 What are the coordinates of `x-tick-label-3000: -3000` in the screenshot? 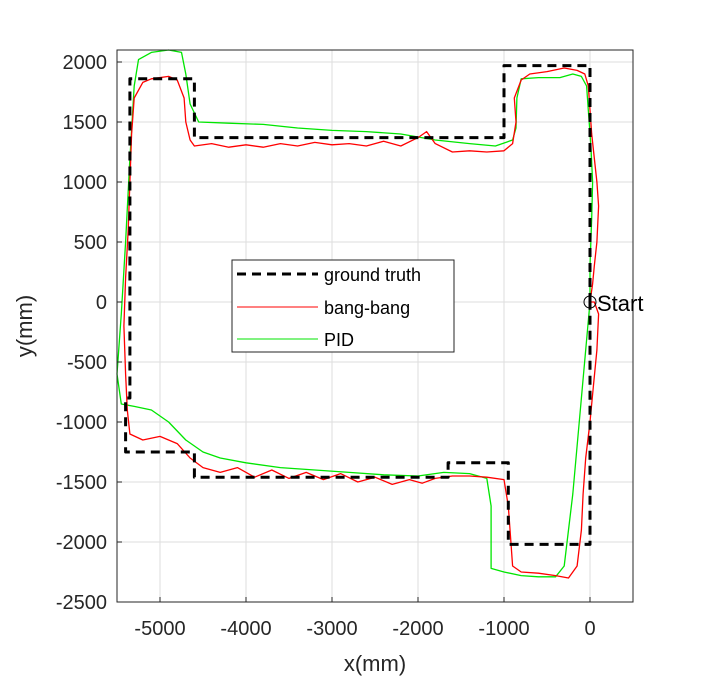 It's located at (331, 629).